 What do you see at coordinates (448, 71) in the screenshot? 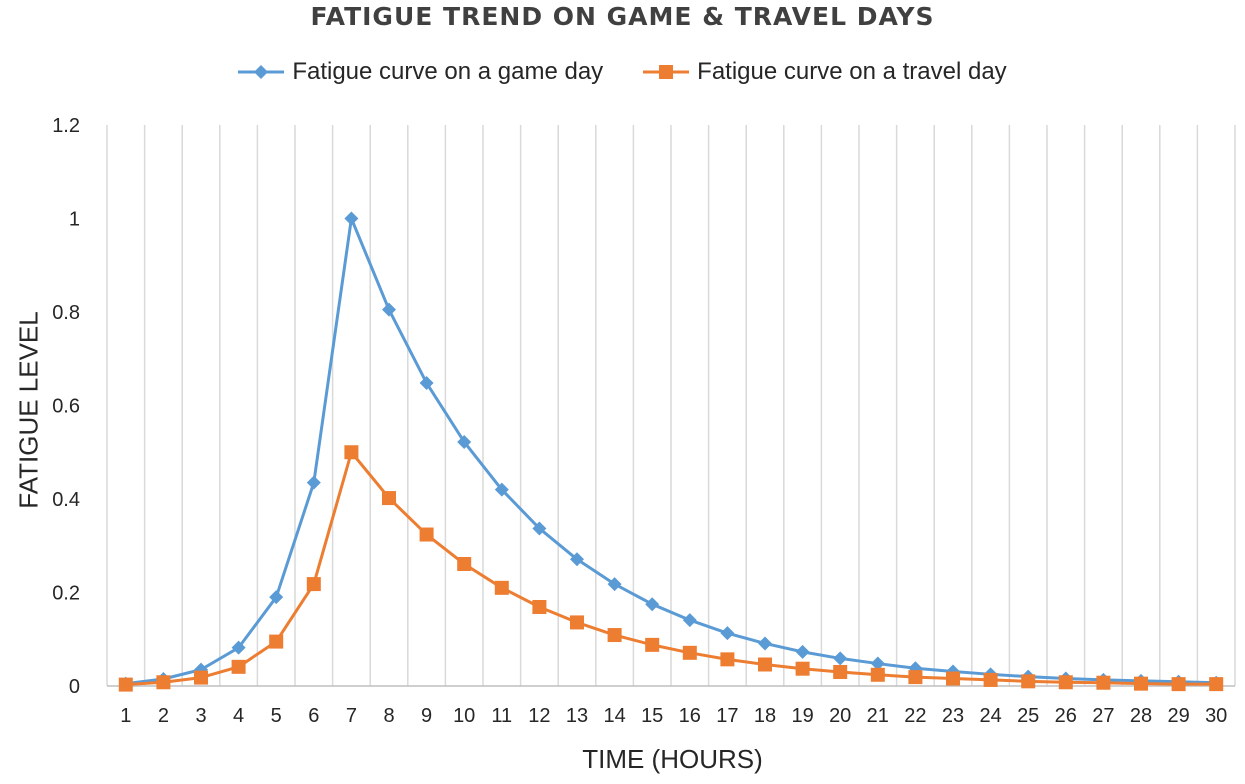
I see `legend-label-game-day: Fatigue curve on a game day` at bounding box center [448, 71].